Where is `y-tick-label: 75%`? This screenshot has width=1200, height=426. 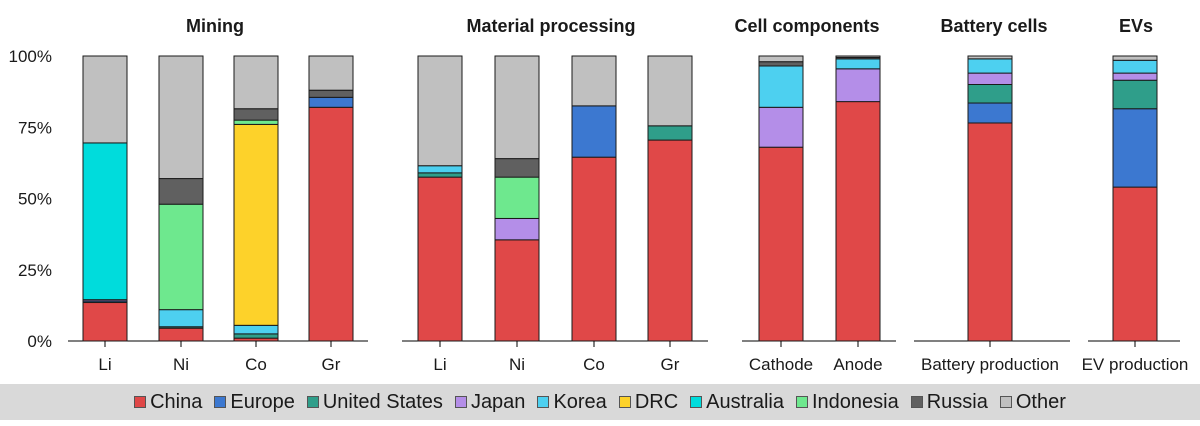
y-tick-label: 75% is located at coordinates (35, 127).